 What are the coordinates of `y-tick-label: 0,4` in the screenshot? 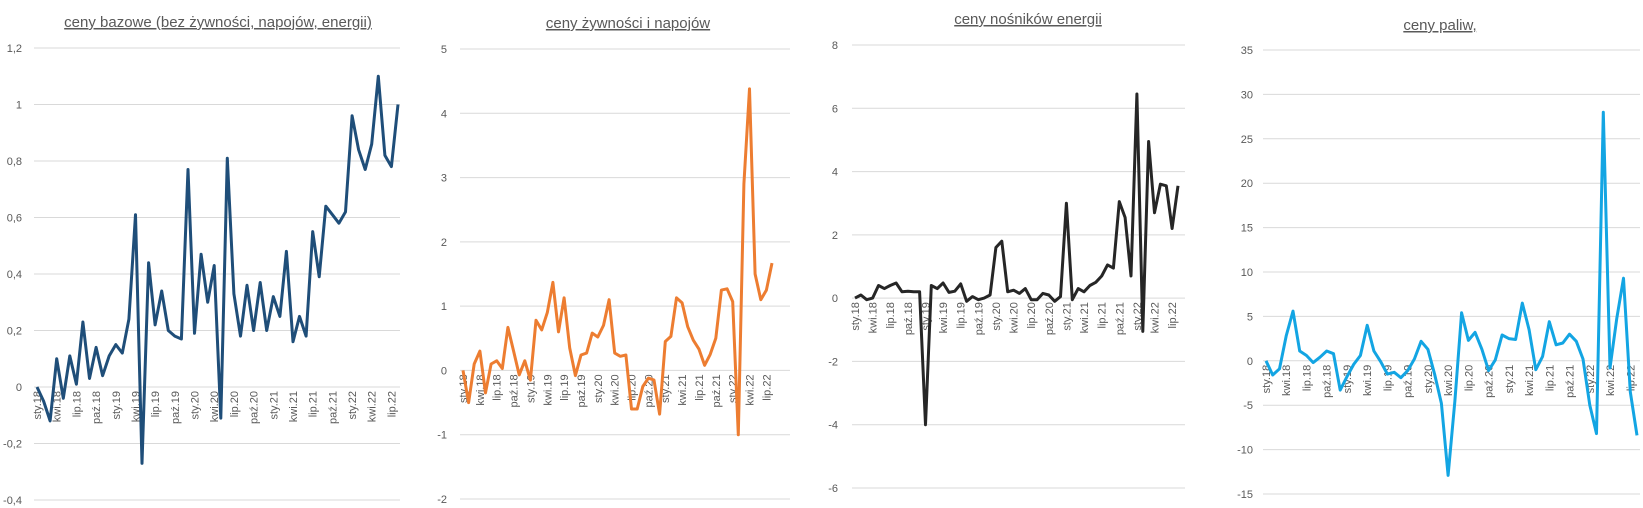 It's located at (14, 275).